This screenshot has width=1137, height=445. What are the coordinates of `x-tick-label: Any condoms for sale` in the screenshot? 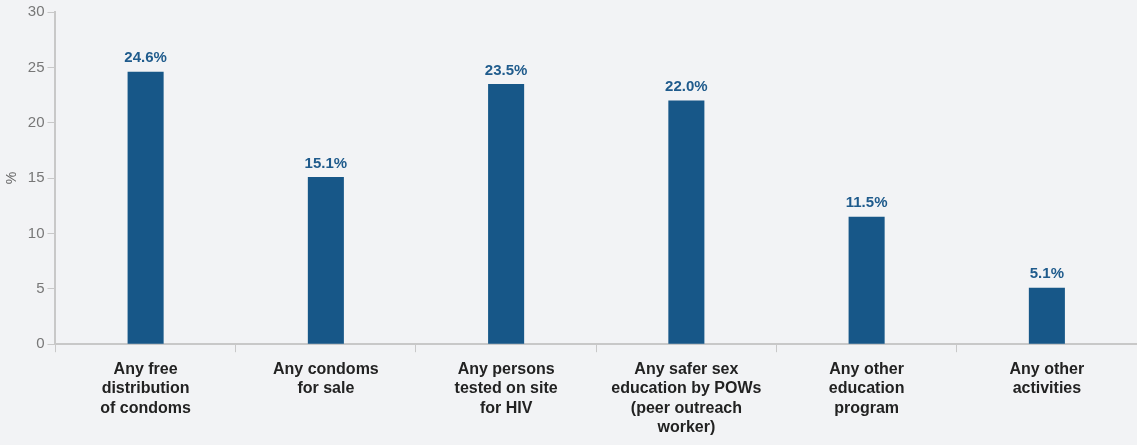 It's located at (325, 378).